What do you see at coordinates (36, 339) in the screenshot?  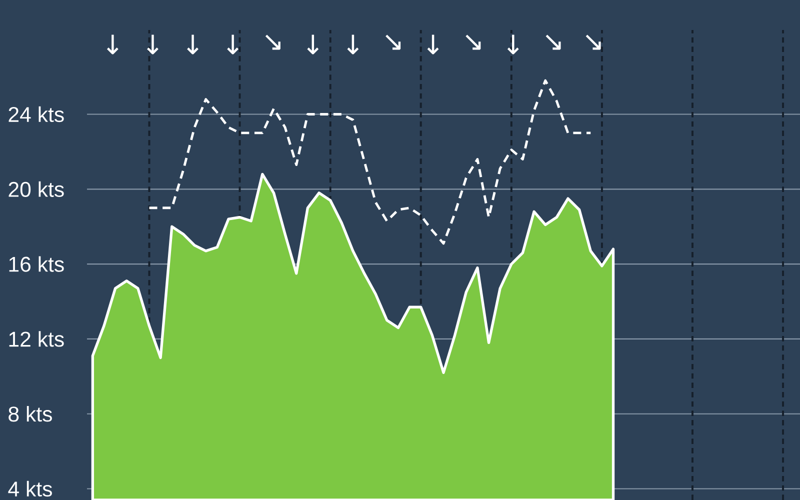 I see `y-tick-label: 12 kts` at bounding box center [36, 339].